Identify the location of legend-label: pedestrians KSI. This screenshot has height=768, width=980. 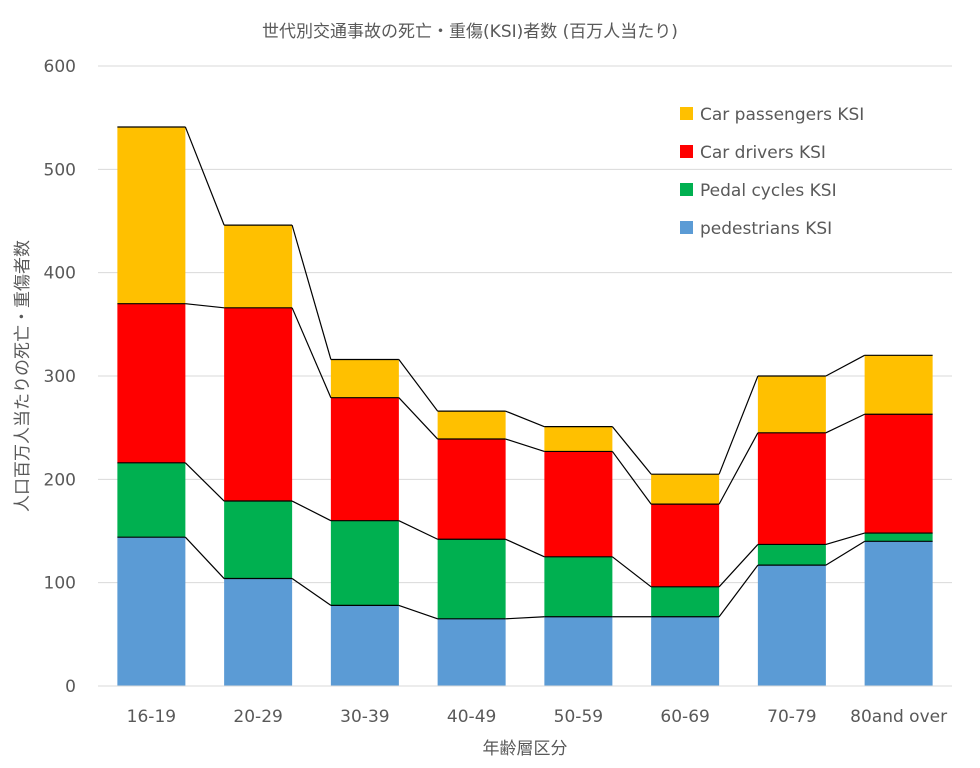
(766, 229).